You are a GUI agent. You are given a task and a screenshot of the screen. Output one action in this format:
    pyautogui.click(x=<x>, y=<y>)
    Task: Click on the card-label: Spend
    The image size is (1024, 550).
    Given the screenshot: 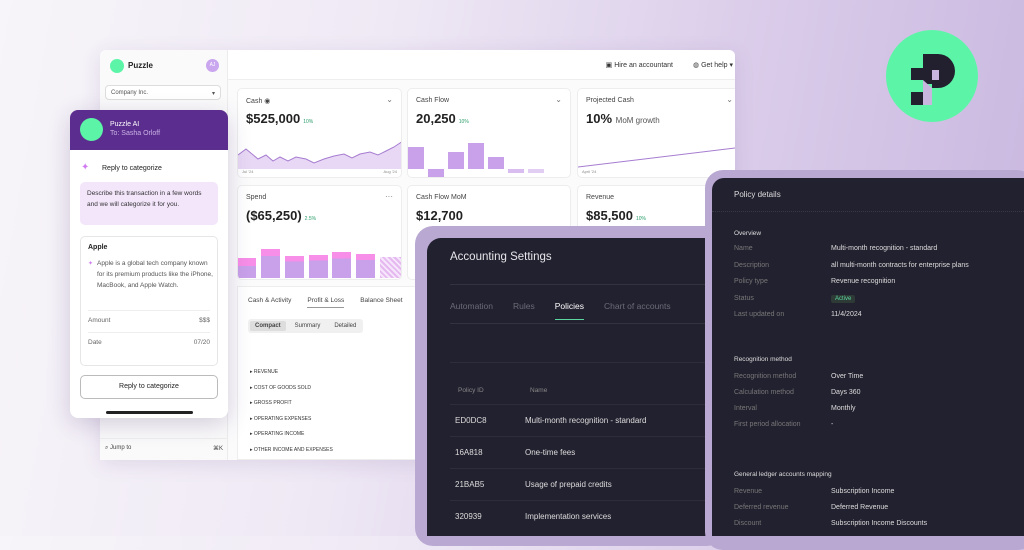 What is the action you would take?
    pyautogui.click(x=256, y=197)
    